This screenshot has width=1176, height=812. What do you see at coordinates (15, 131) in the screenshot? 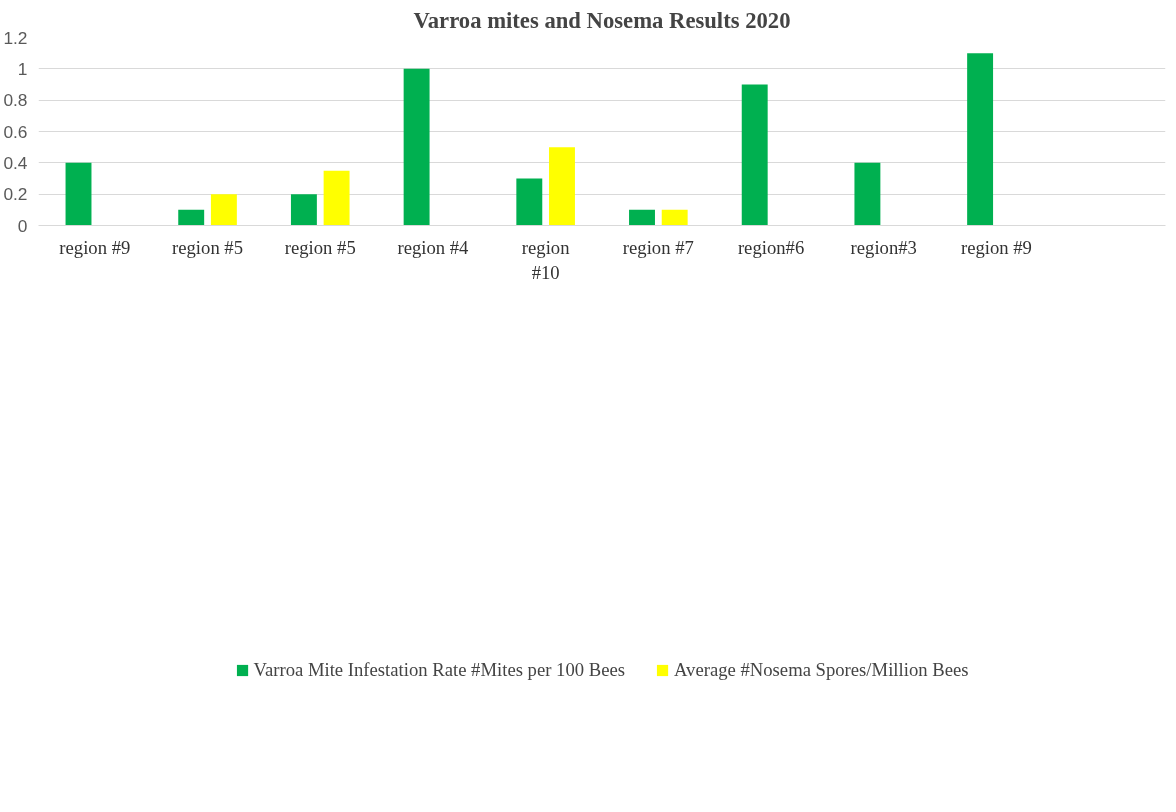
I see `y-tick-label: 0.6` at bounding box center [15, 131].